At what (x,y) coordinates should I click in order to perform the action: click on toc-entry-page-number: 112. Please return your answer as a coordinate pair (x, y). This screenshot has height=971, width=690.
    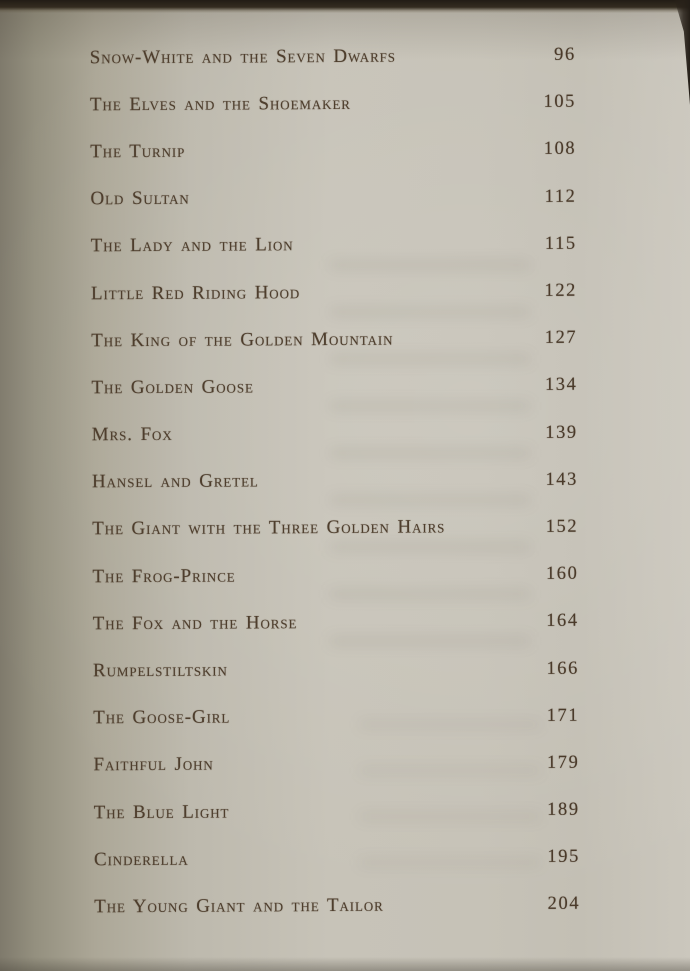
    Looking at the image, I should click on (560, 196).